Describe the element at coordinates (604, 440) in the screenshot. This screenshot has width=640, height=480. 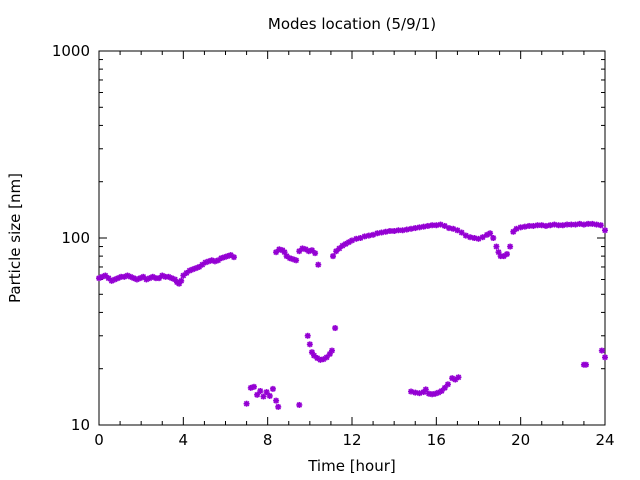
I see `x-tick-label: 24` at that location.